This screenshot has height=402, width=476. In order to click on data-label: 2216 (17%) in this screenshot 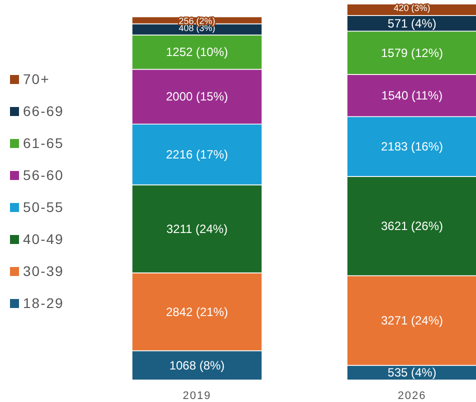, I will do `click(197, 154)`.